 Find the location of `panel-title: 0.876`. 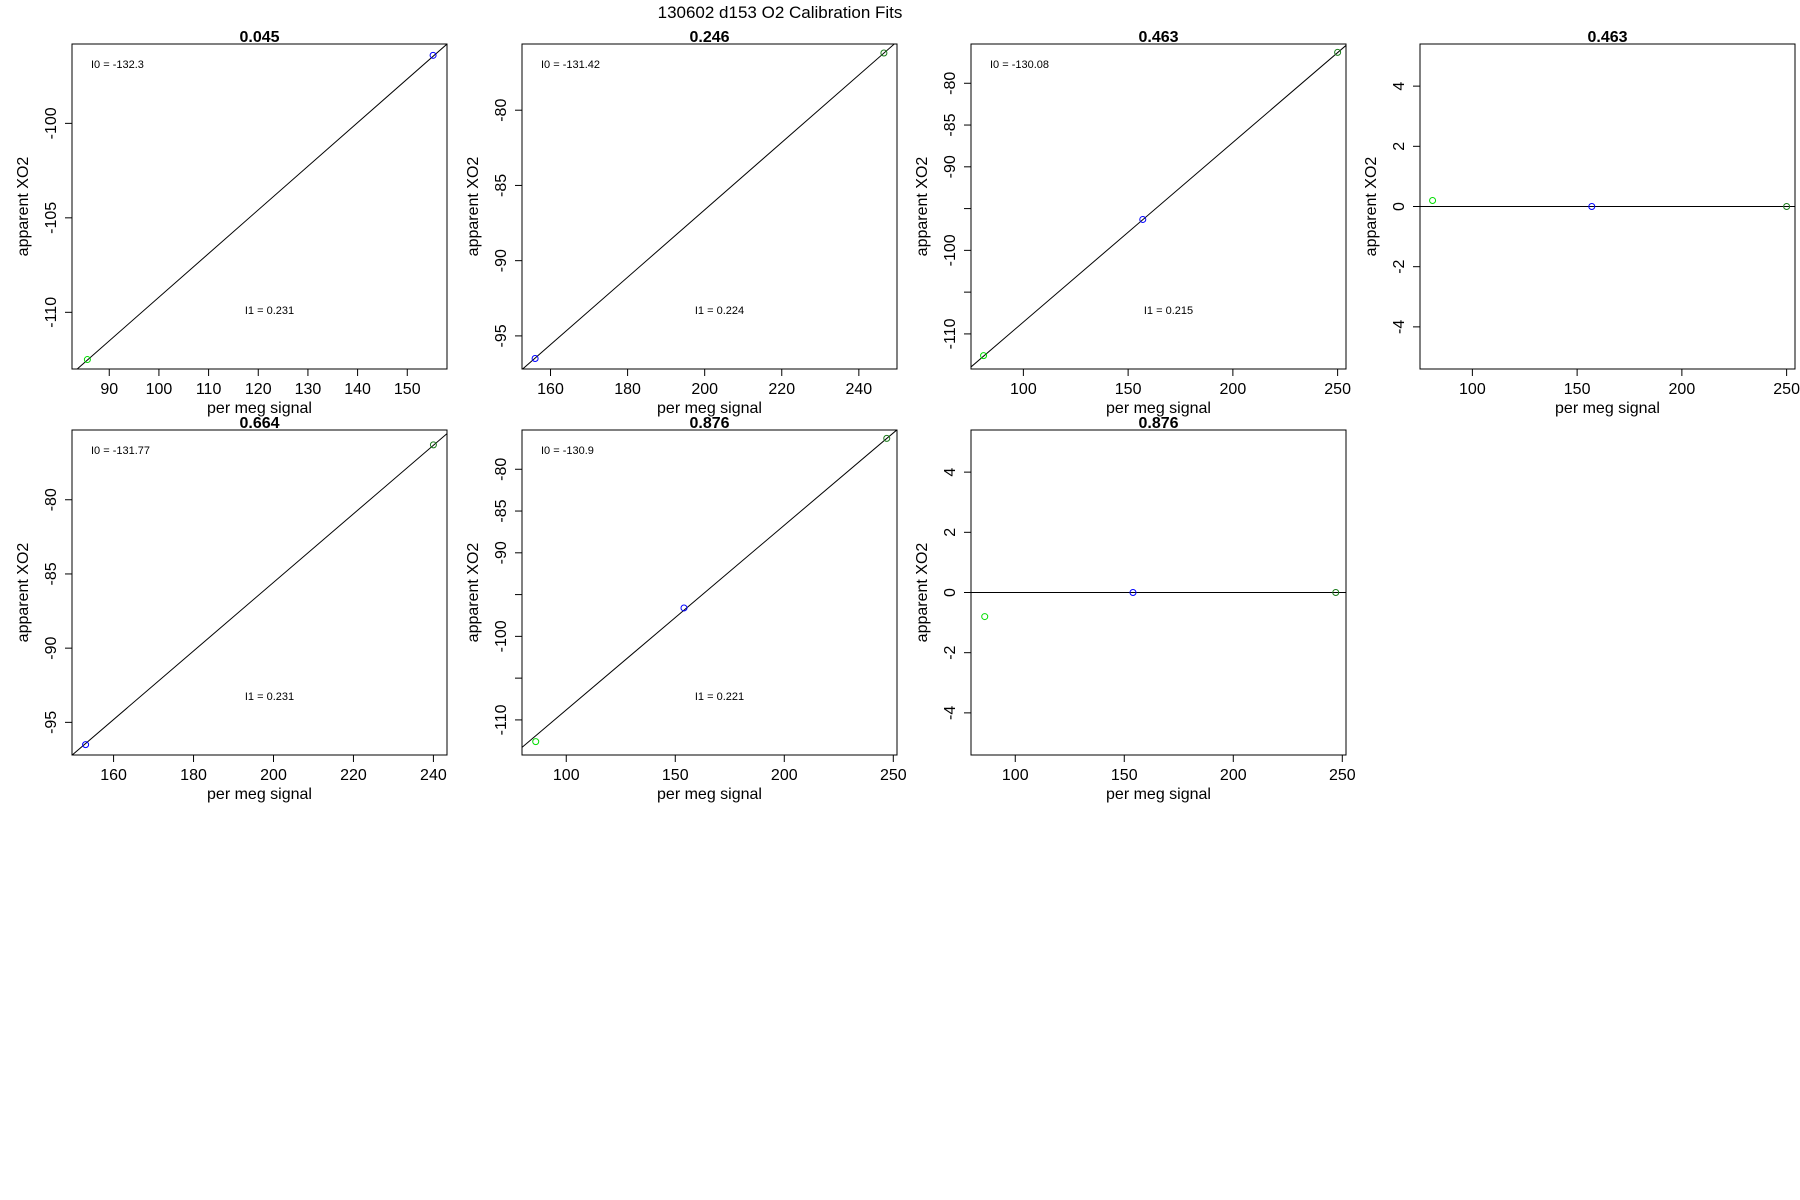

panel-title: 0.876 is located at coordinates (709, 423).